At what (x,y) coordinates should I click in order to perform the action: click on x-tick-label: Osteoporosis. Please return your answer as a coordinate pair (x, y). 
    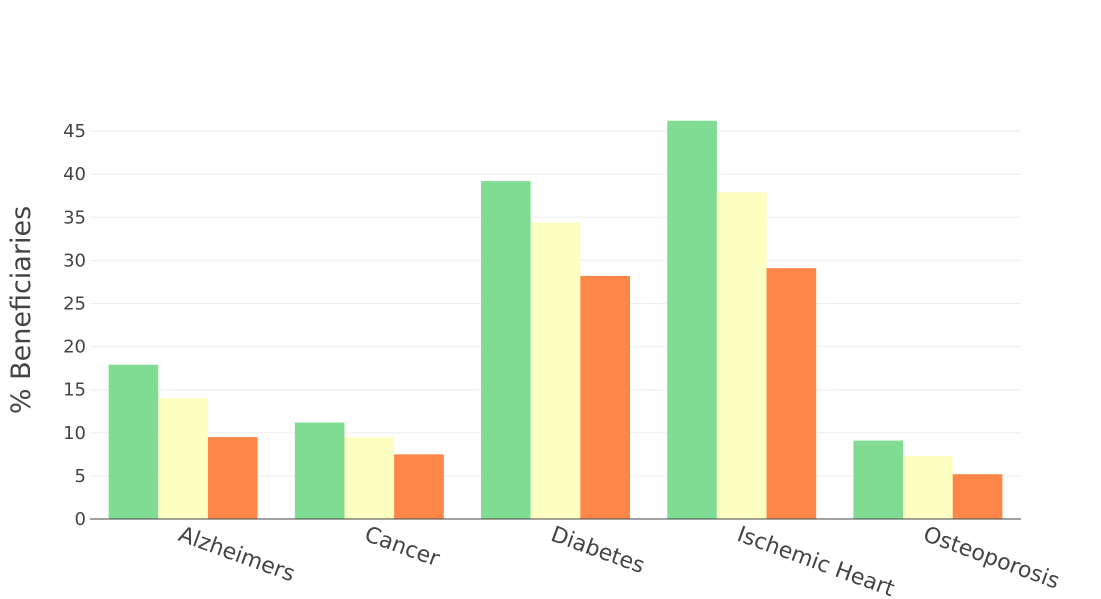
    Looking at the image, I should click on (991, 558).